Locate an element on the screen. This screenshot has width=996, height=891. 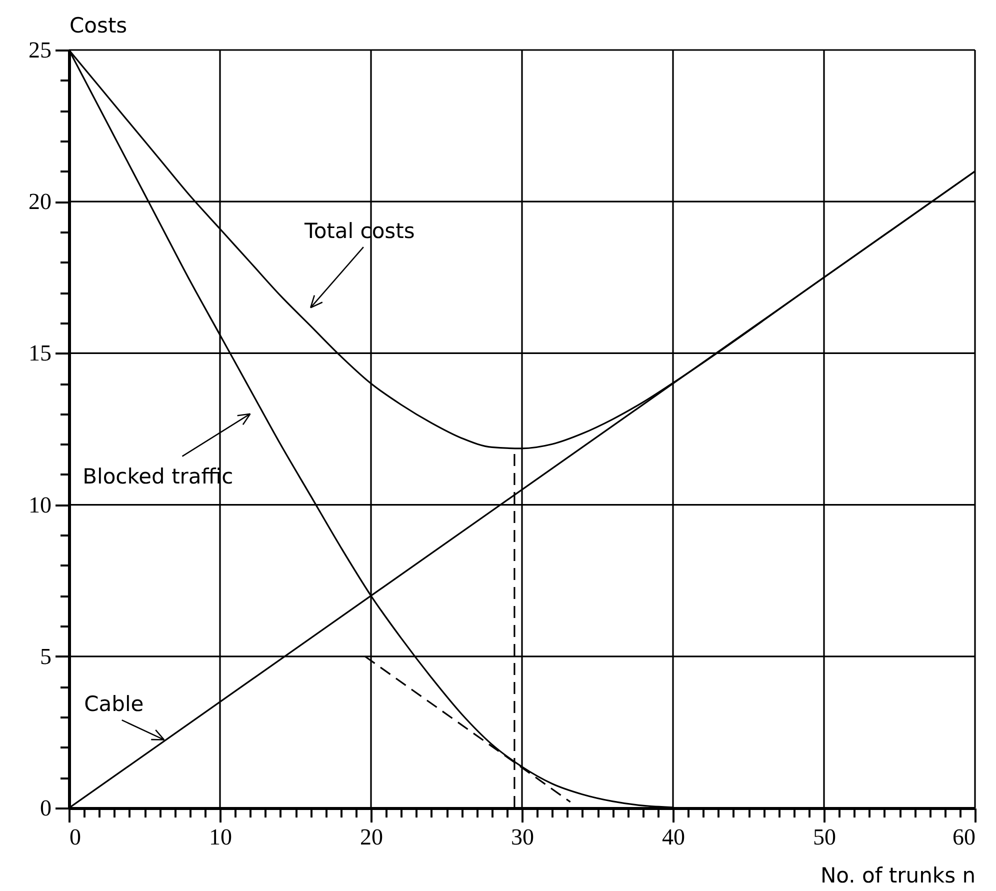
y-tick-label: 5 is located at coordinates (46, 656).